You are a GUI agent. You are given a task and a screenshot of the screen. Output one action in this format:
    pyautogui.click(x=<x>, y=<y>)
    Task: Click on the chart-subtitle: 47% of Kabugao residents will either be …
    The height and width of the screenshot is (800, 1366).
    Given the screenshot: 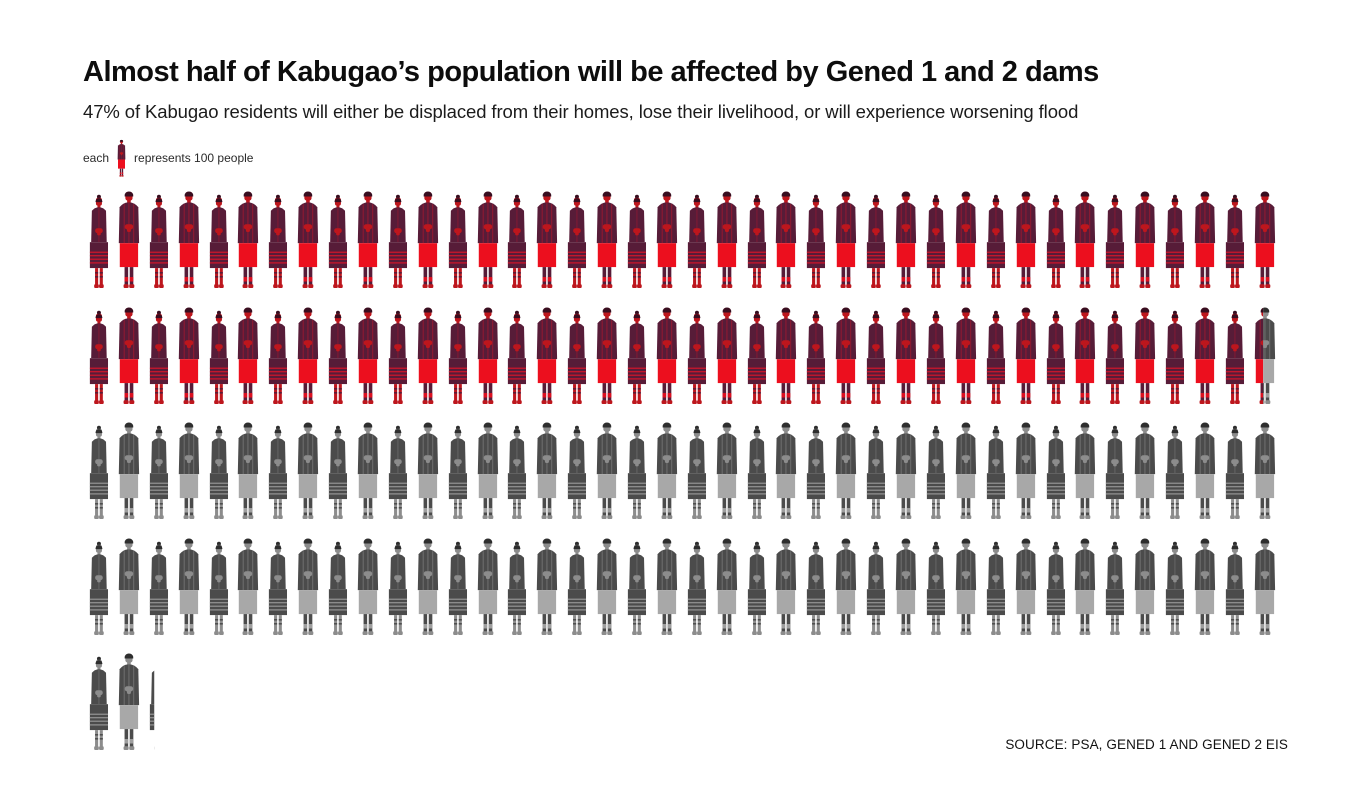 What is the action you would take?
    pyautogui.click(x=581, y=111)
    